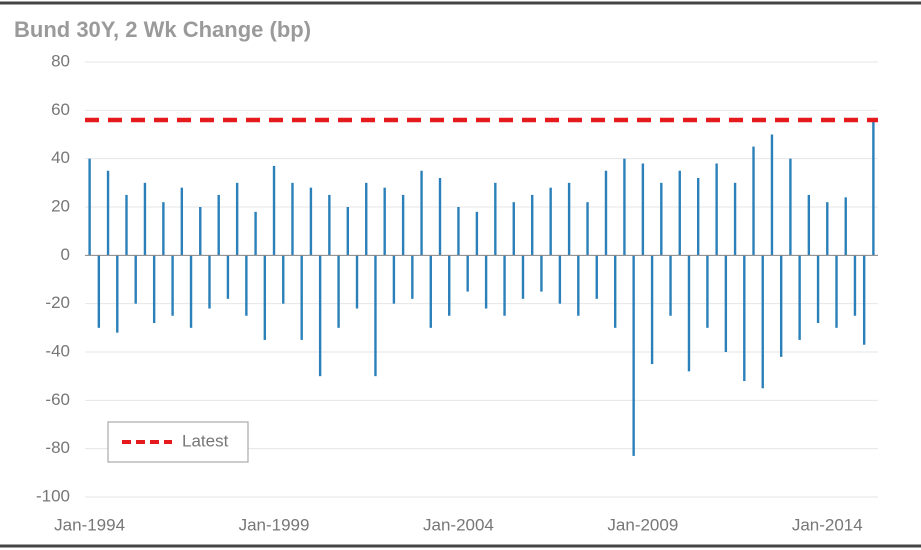 This screenshot has width=921, height=550. Describe the element at coordinates (60, 60) in the screenshot. I see `y-tick-label: 80` at that location.